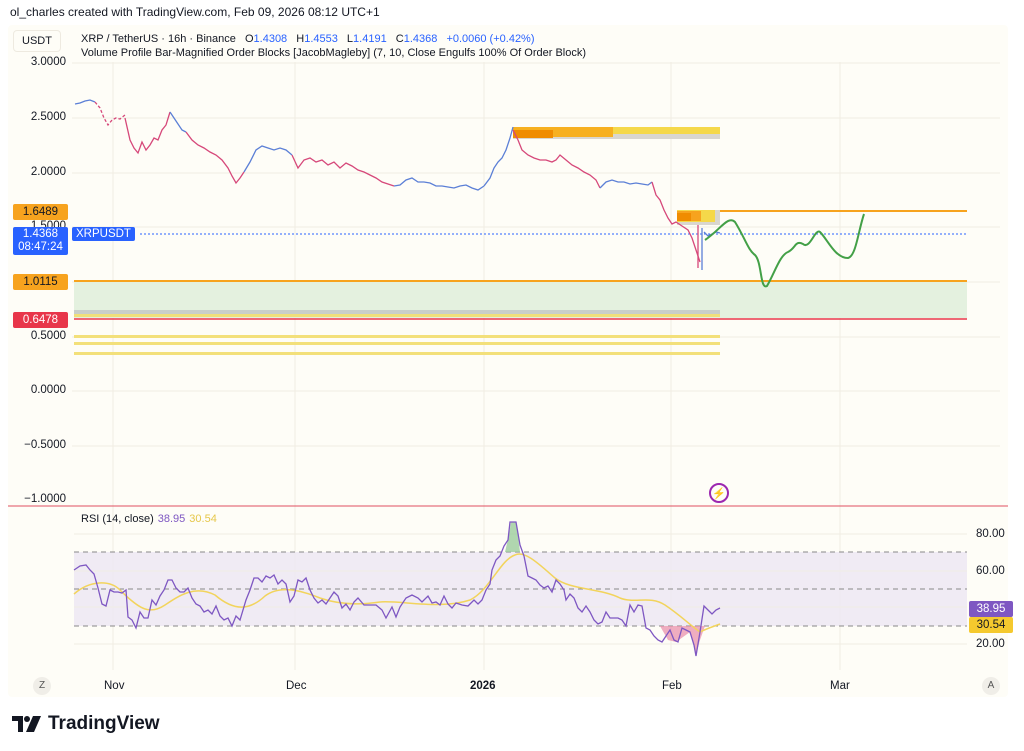 This screenshot has width=1024, height=751. Describe the element at coordinates (86, 724) in the screenshot. I see `tradingview-logo: TradingView` at that location.